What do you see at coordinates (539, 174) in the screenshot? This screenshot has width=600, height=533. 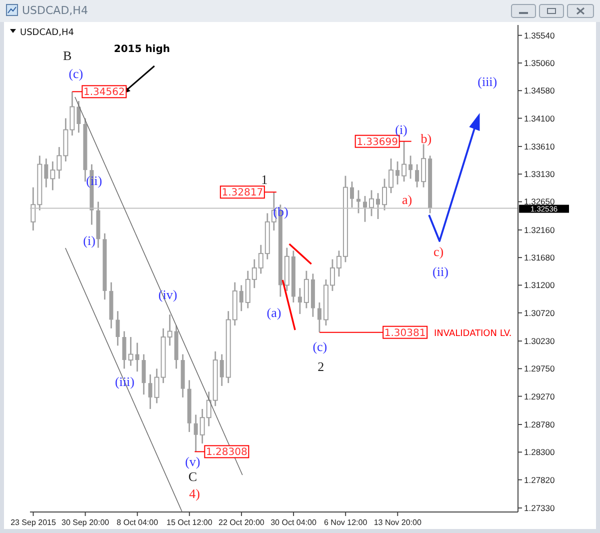 I see `y-tick-label: 1.33130` at bounding box center [539, 174].